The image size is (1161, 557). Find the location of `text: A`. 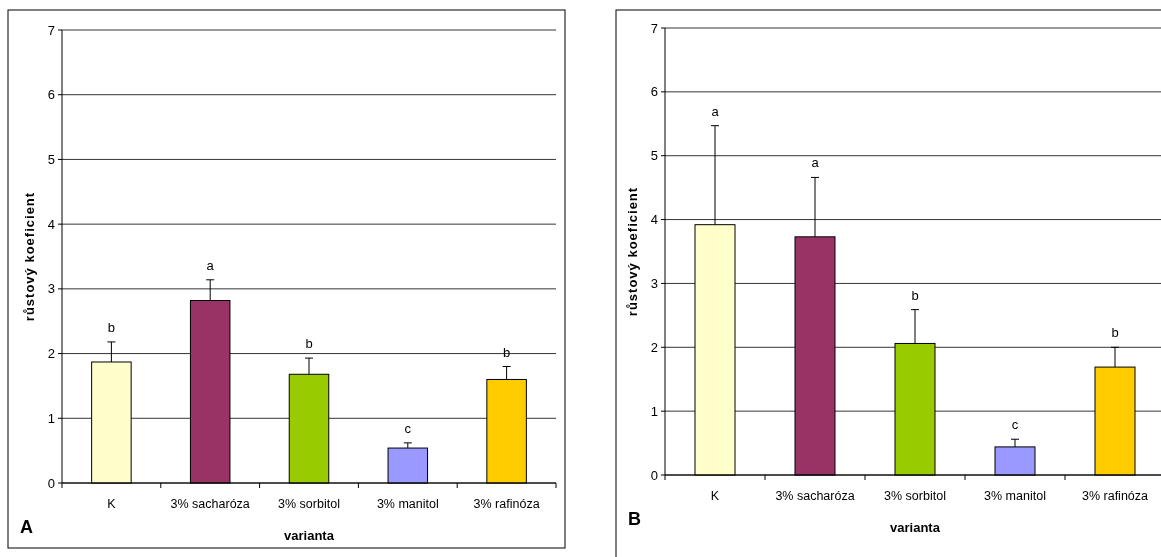

text: A is located at coordinates (26, 527).